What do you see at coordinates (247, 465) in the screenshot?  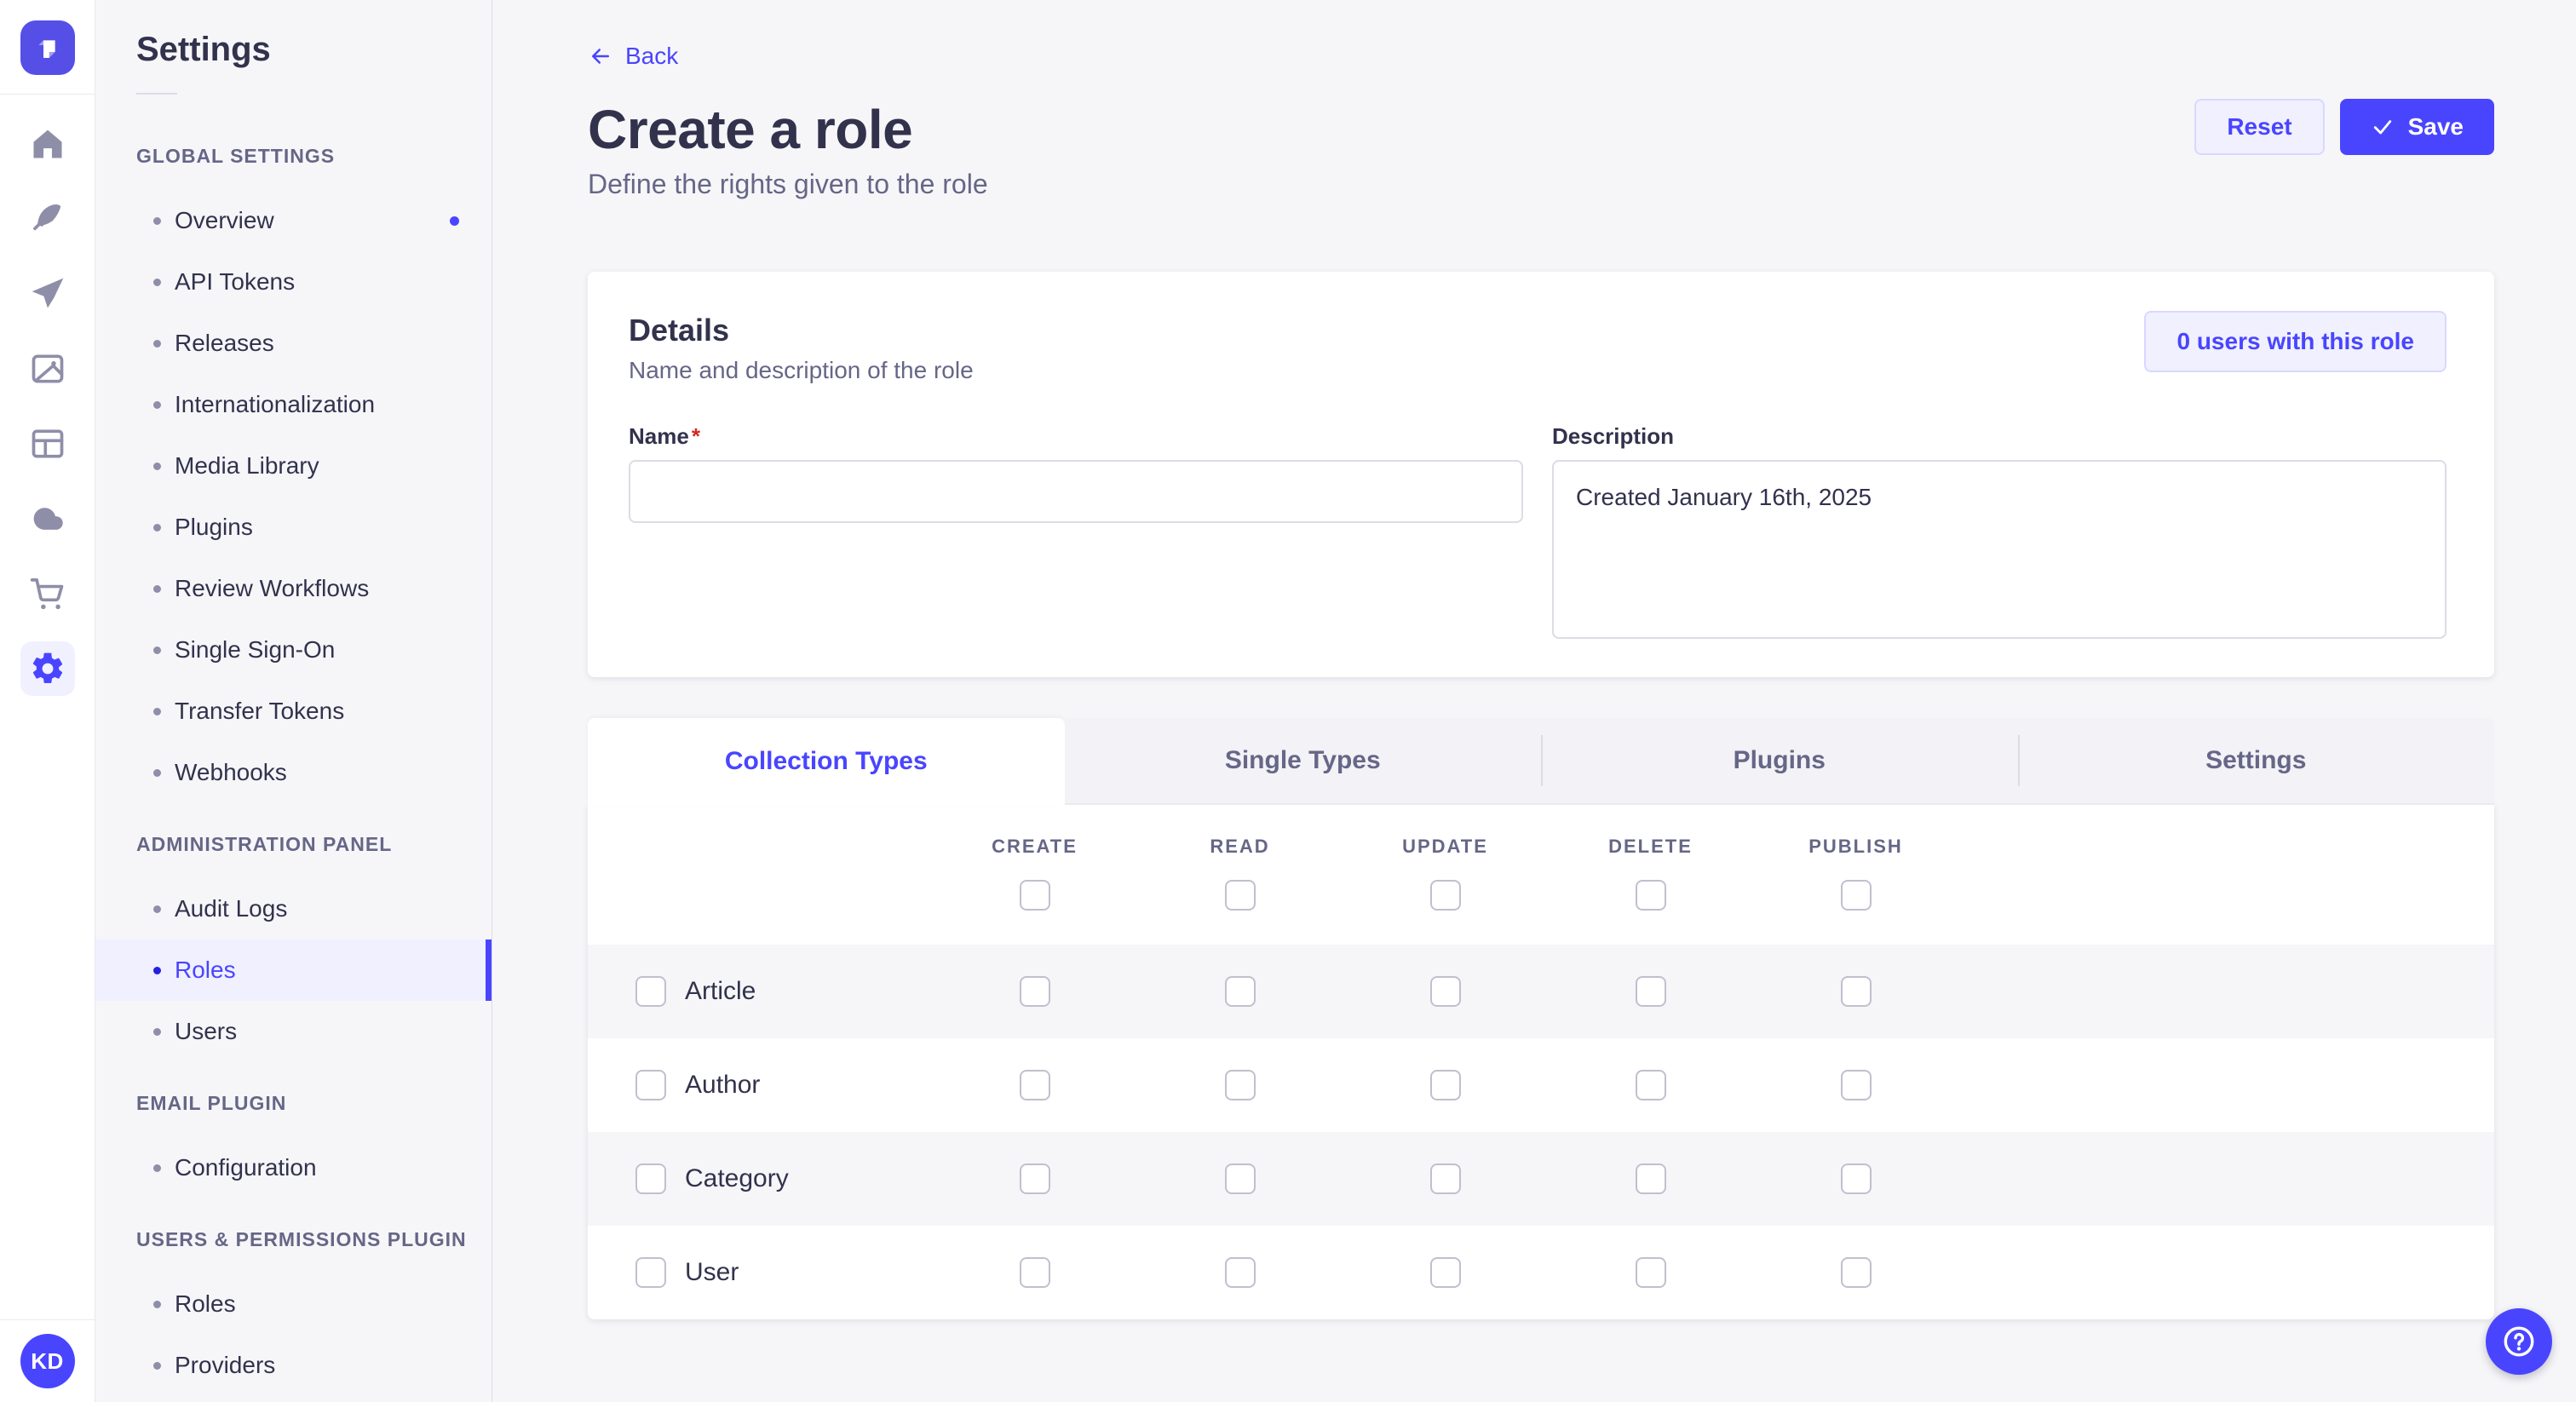 I see `nav-item-label: Media Library` at bounding box center [247, 465].